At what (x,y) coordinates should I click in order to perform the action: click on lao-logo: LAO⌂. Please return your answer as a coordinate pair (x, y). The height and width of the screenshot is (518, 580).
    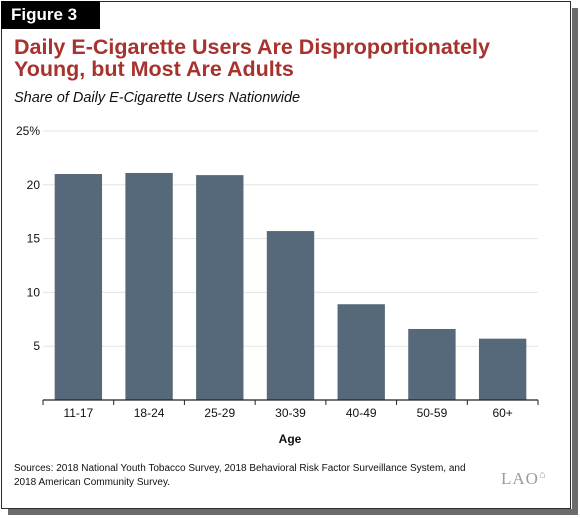
    Looking at the image, I should click on (524, 479).